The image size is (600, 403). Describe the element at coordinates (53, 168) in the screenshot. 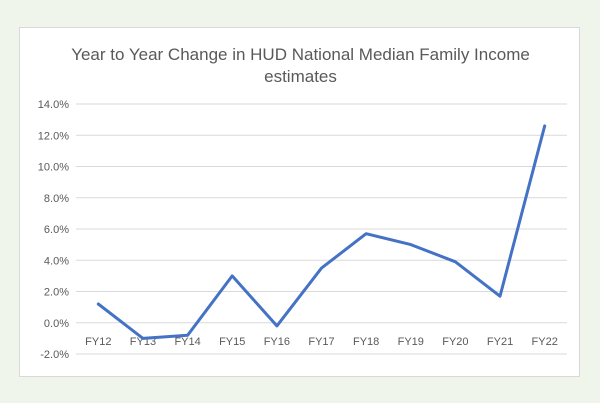

I see `y-tick-label: 10.0%` at that location.